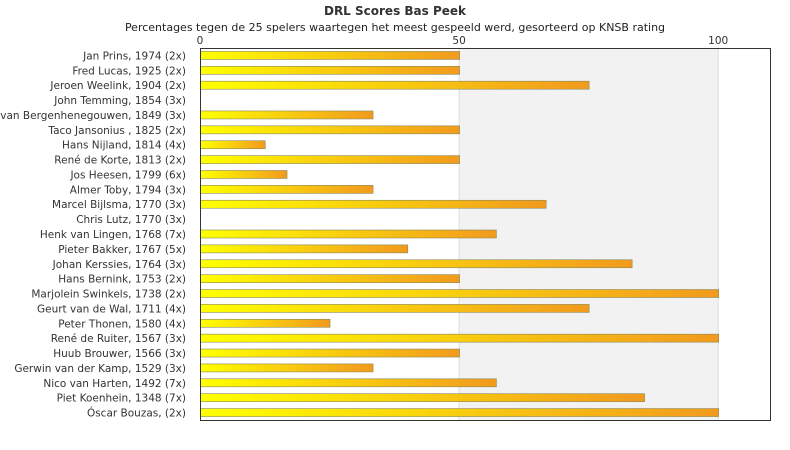  What do you see at coordinates (113, 235) in the screenshot?
I see `category-label: Henk van Lingen, 1768 (7x)` at bounding box center [113, 235].